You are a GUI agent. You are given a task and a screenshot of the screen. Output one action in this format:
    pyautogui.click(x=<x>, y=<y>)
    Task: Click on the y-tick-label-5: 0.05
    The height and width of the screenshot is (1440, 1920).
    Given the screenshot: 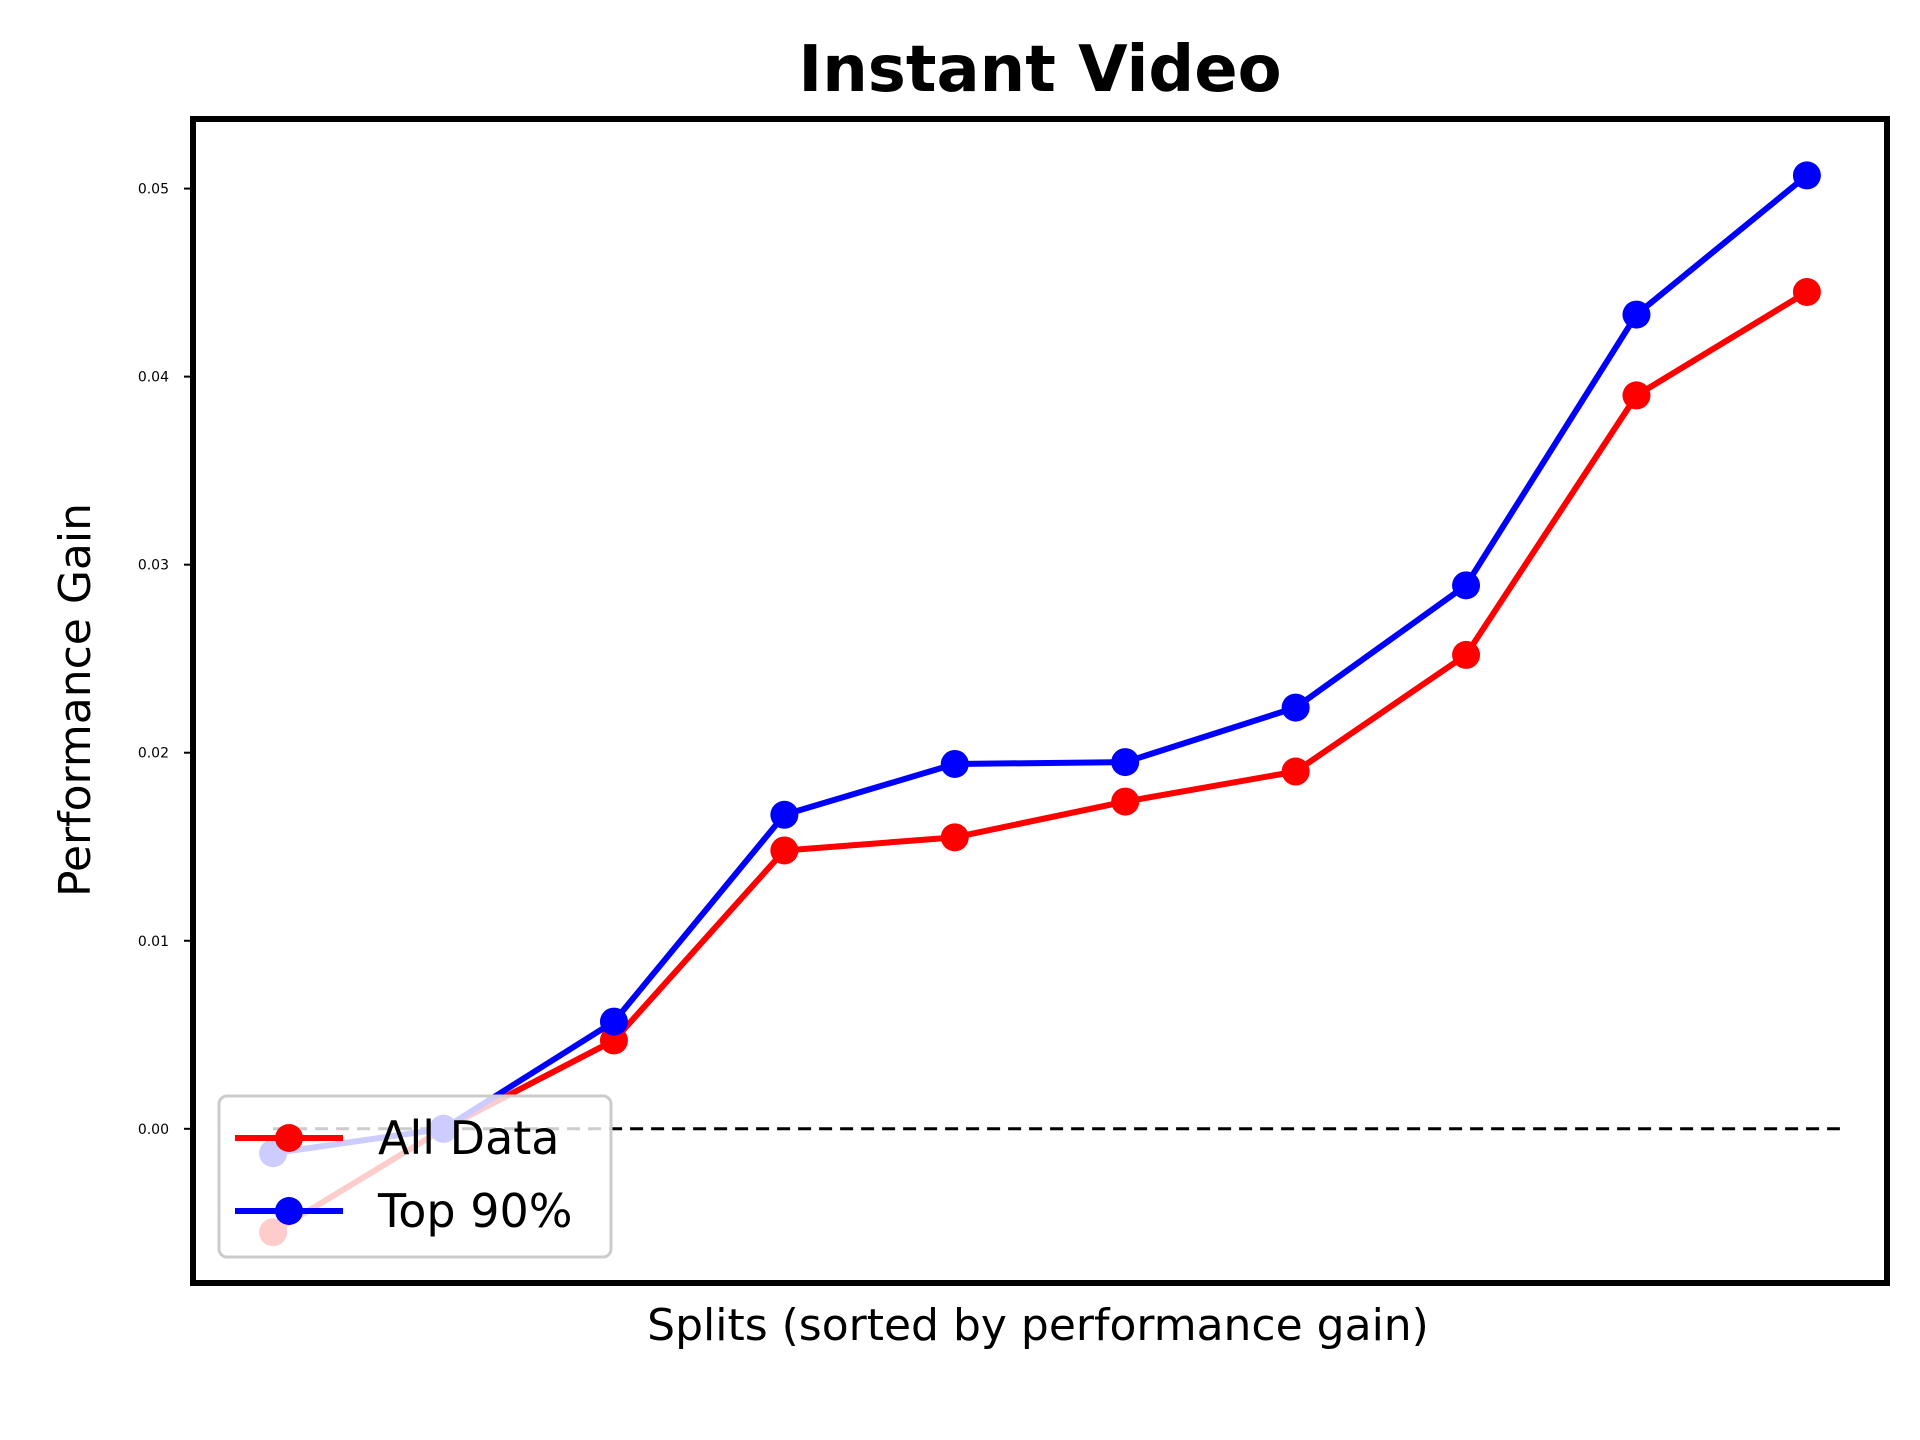 What is the action you would take?
    pyautogui.click(x=153, y=190)
    